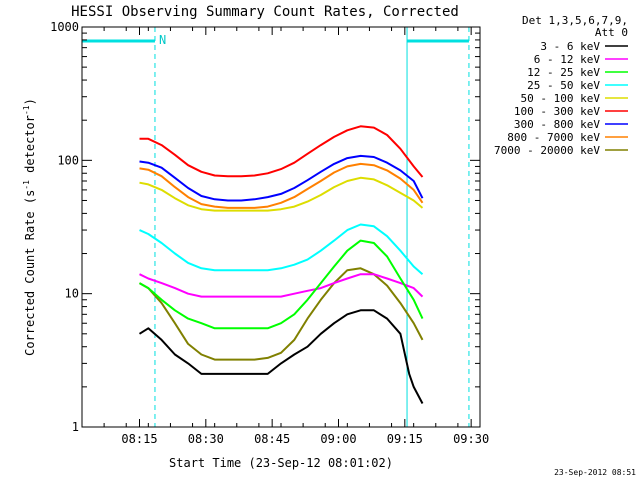 The height and width of the screenshot is (480, 640). What do you see at coordinates (575, 20) in the screenshot?
I see `legend-header-1: Det 1,3,5,6,7,9,` at bounding box center [575, 20].